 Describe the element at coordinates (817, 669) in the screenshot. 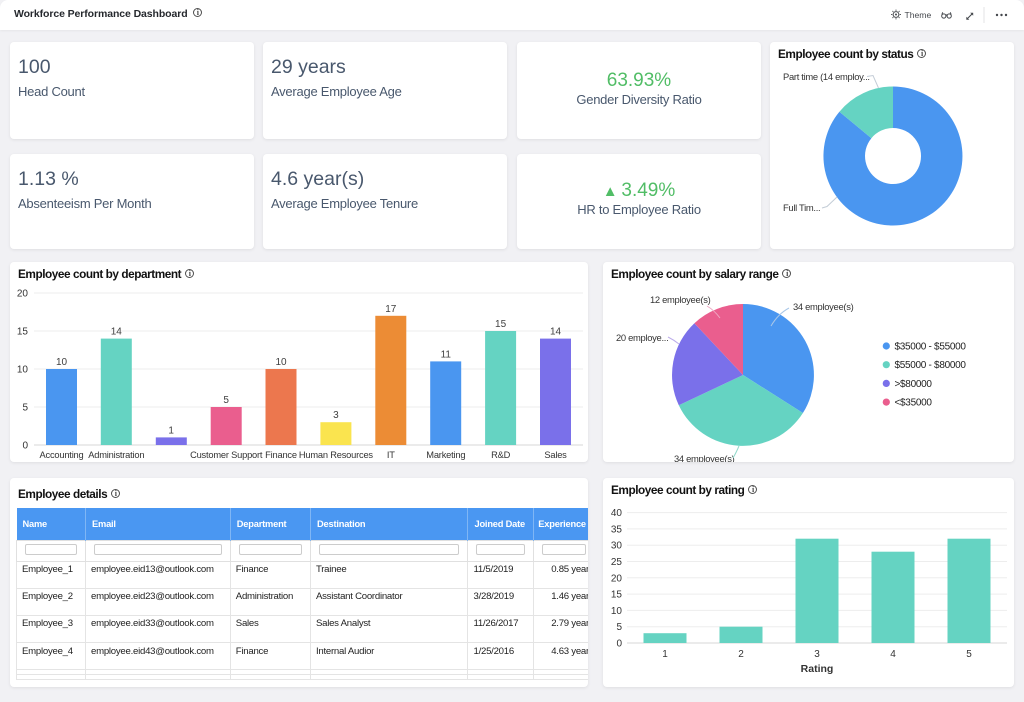

I see `svg-text: Rating` at that location.